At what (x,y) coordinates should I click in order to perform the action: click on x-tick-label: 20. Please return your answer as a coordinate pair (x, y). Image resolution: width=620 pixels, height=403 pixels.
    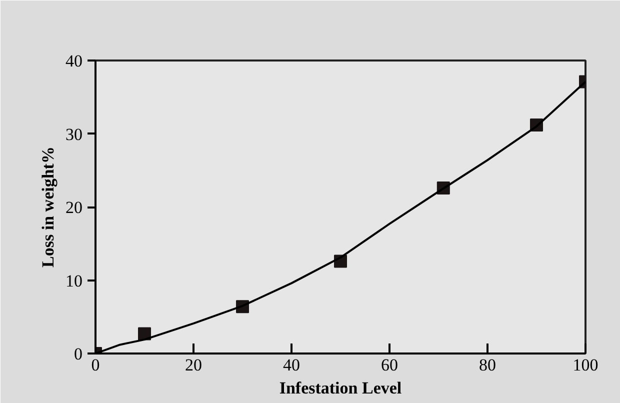
    Looking at the image, I should click on (193, 365).